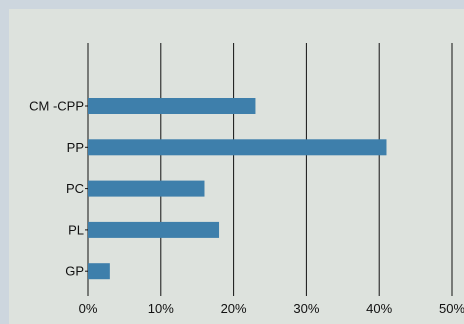  I want to click on category-labels: CM -CPP PP PC PL GP, so click(56, 189).